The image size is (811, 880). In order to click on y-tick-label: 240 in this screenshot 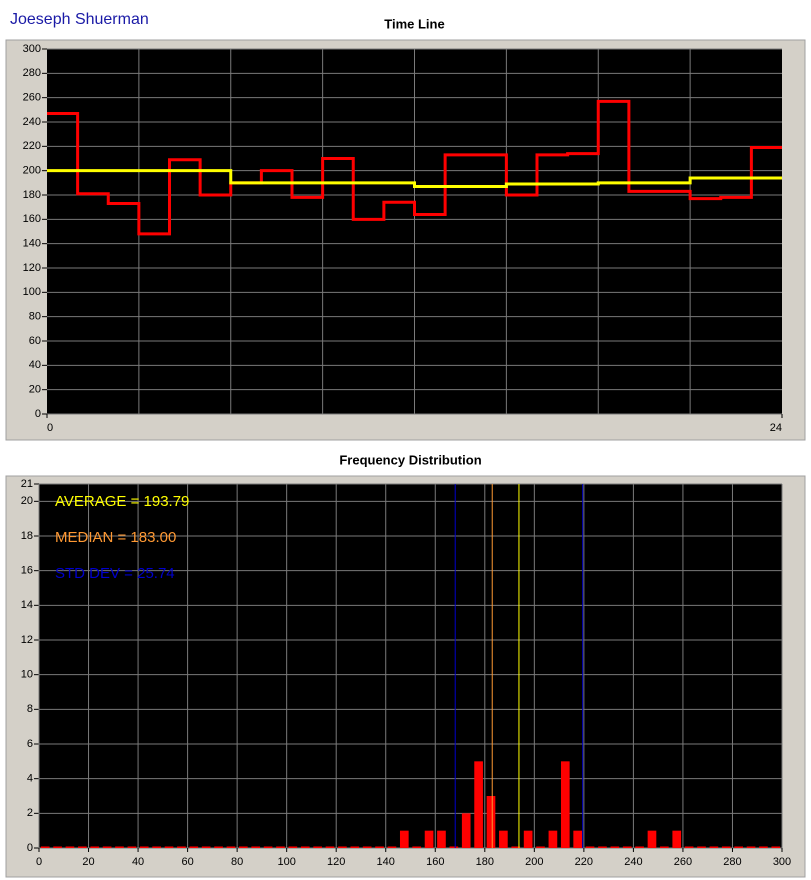, I will do `click(32, 122)`.